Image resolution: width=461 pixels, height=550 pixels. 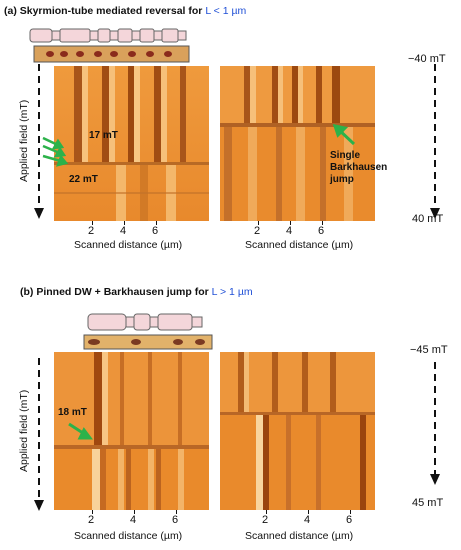 What do you see at coordinates (109, 45) in the screenshot?
I see `wire-schematic-a` at bounding box center [109, 45].